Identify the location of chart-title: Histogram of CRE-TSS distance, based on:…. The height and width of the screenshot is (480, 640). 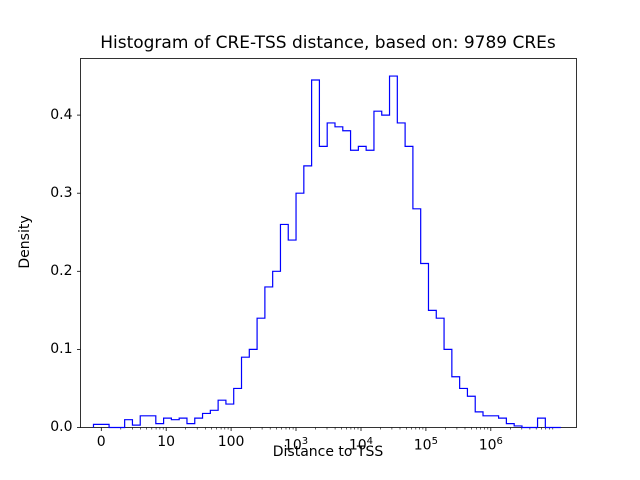
(328, 43).